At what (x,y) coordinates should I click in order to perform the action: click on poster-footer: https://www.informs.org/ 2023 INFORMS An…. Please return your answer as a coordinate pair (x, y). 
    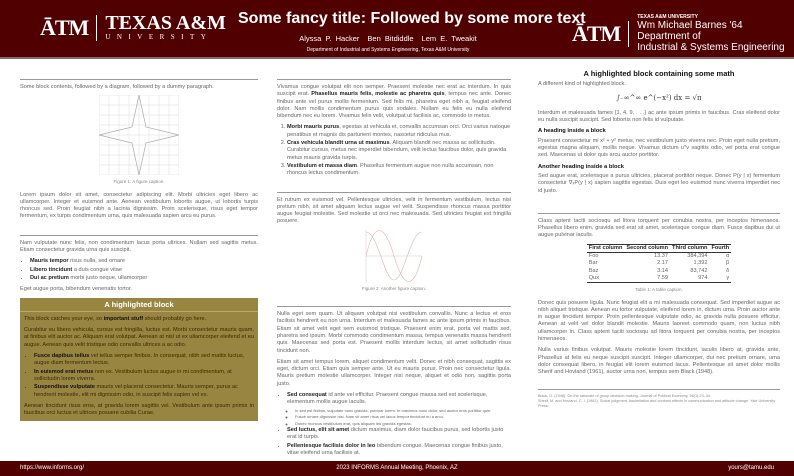
    Looking at the image, I should click on (397, 468).